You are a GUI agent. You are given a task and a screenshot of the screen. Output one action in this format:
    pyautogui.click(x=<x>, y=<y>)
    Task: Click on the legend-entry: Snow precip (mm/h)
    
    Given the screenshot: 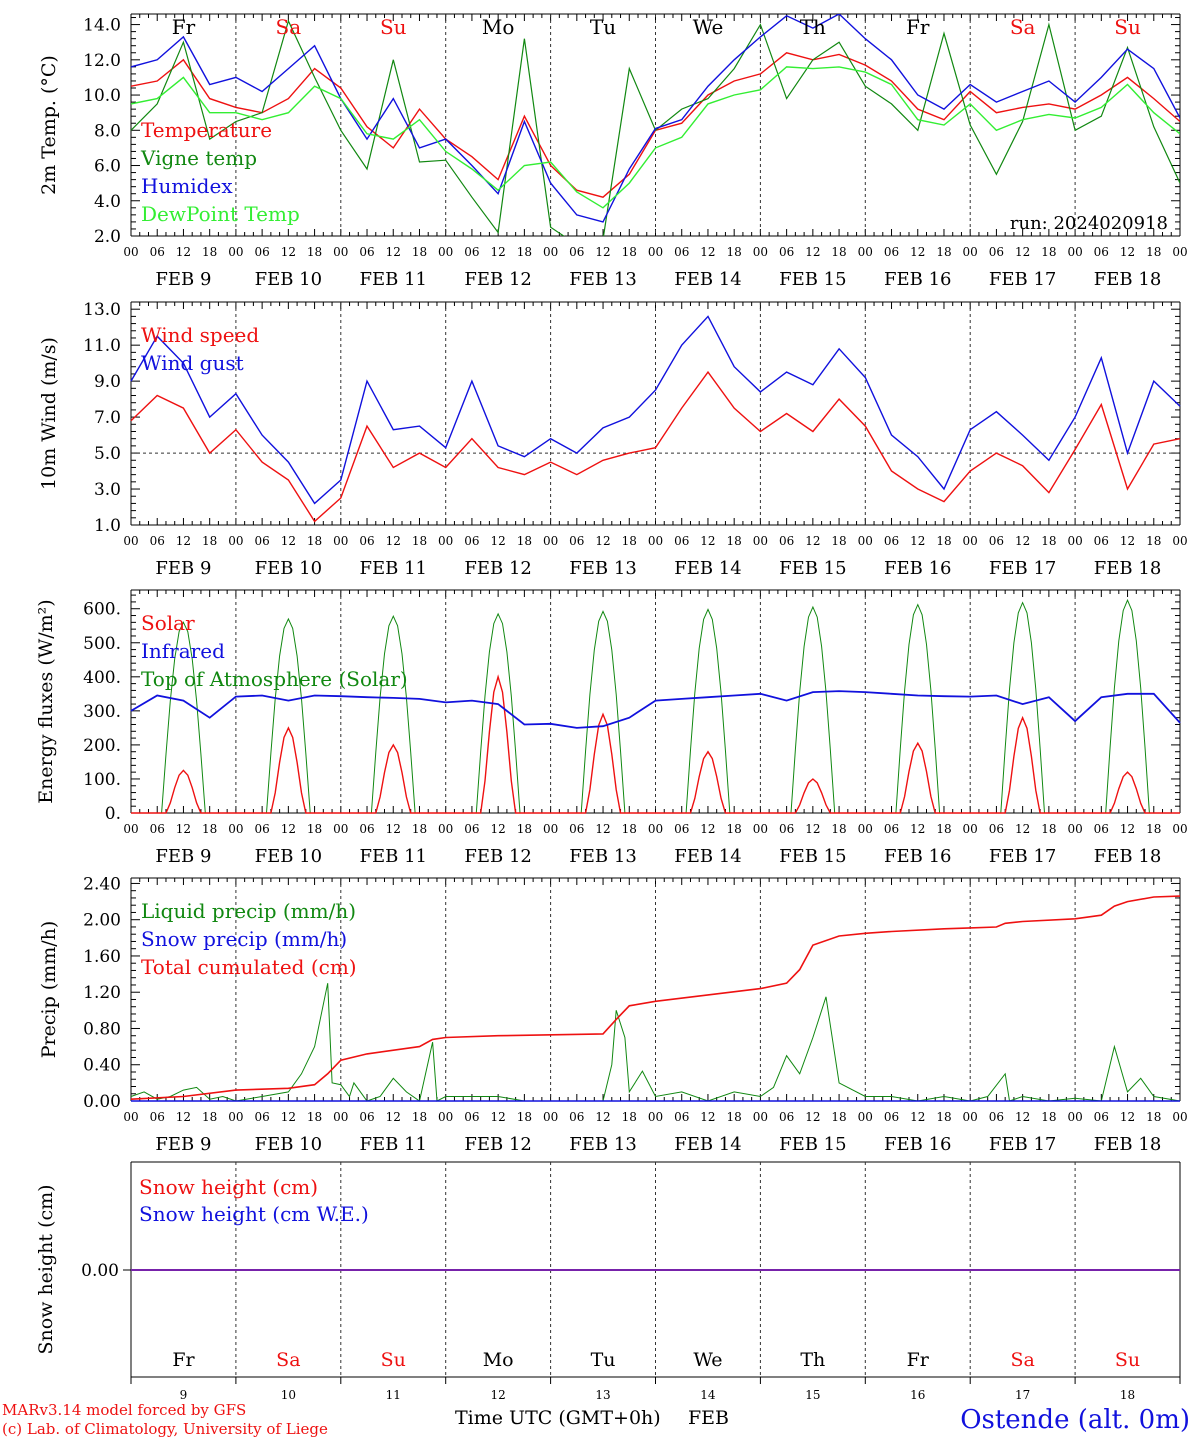 What is the action you would take?
    pyautogui.click(x=244, y=939)
    